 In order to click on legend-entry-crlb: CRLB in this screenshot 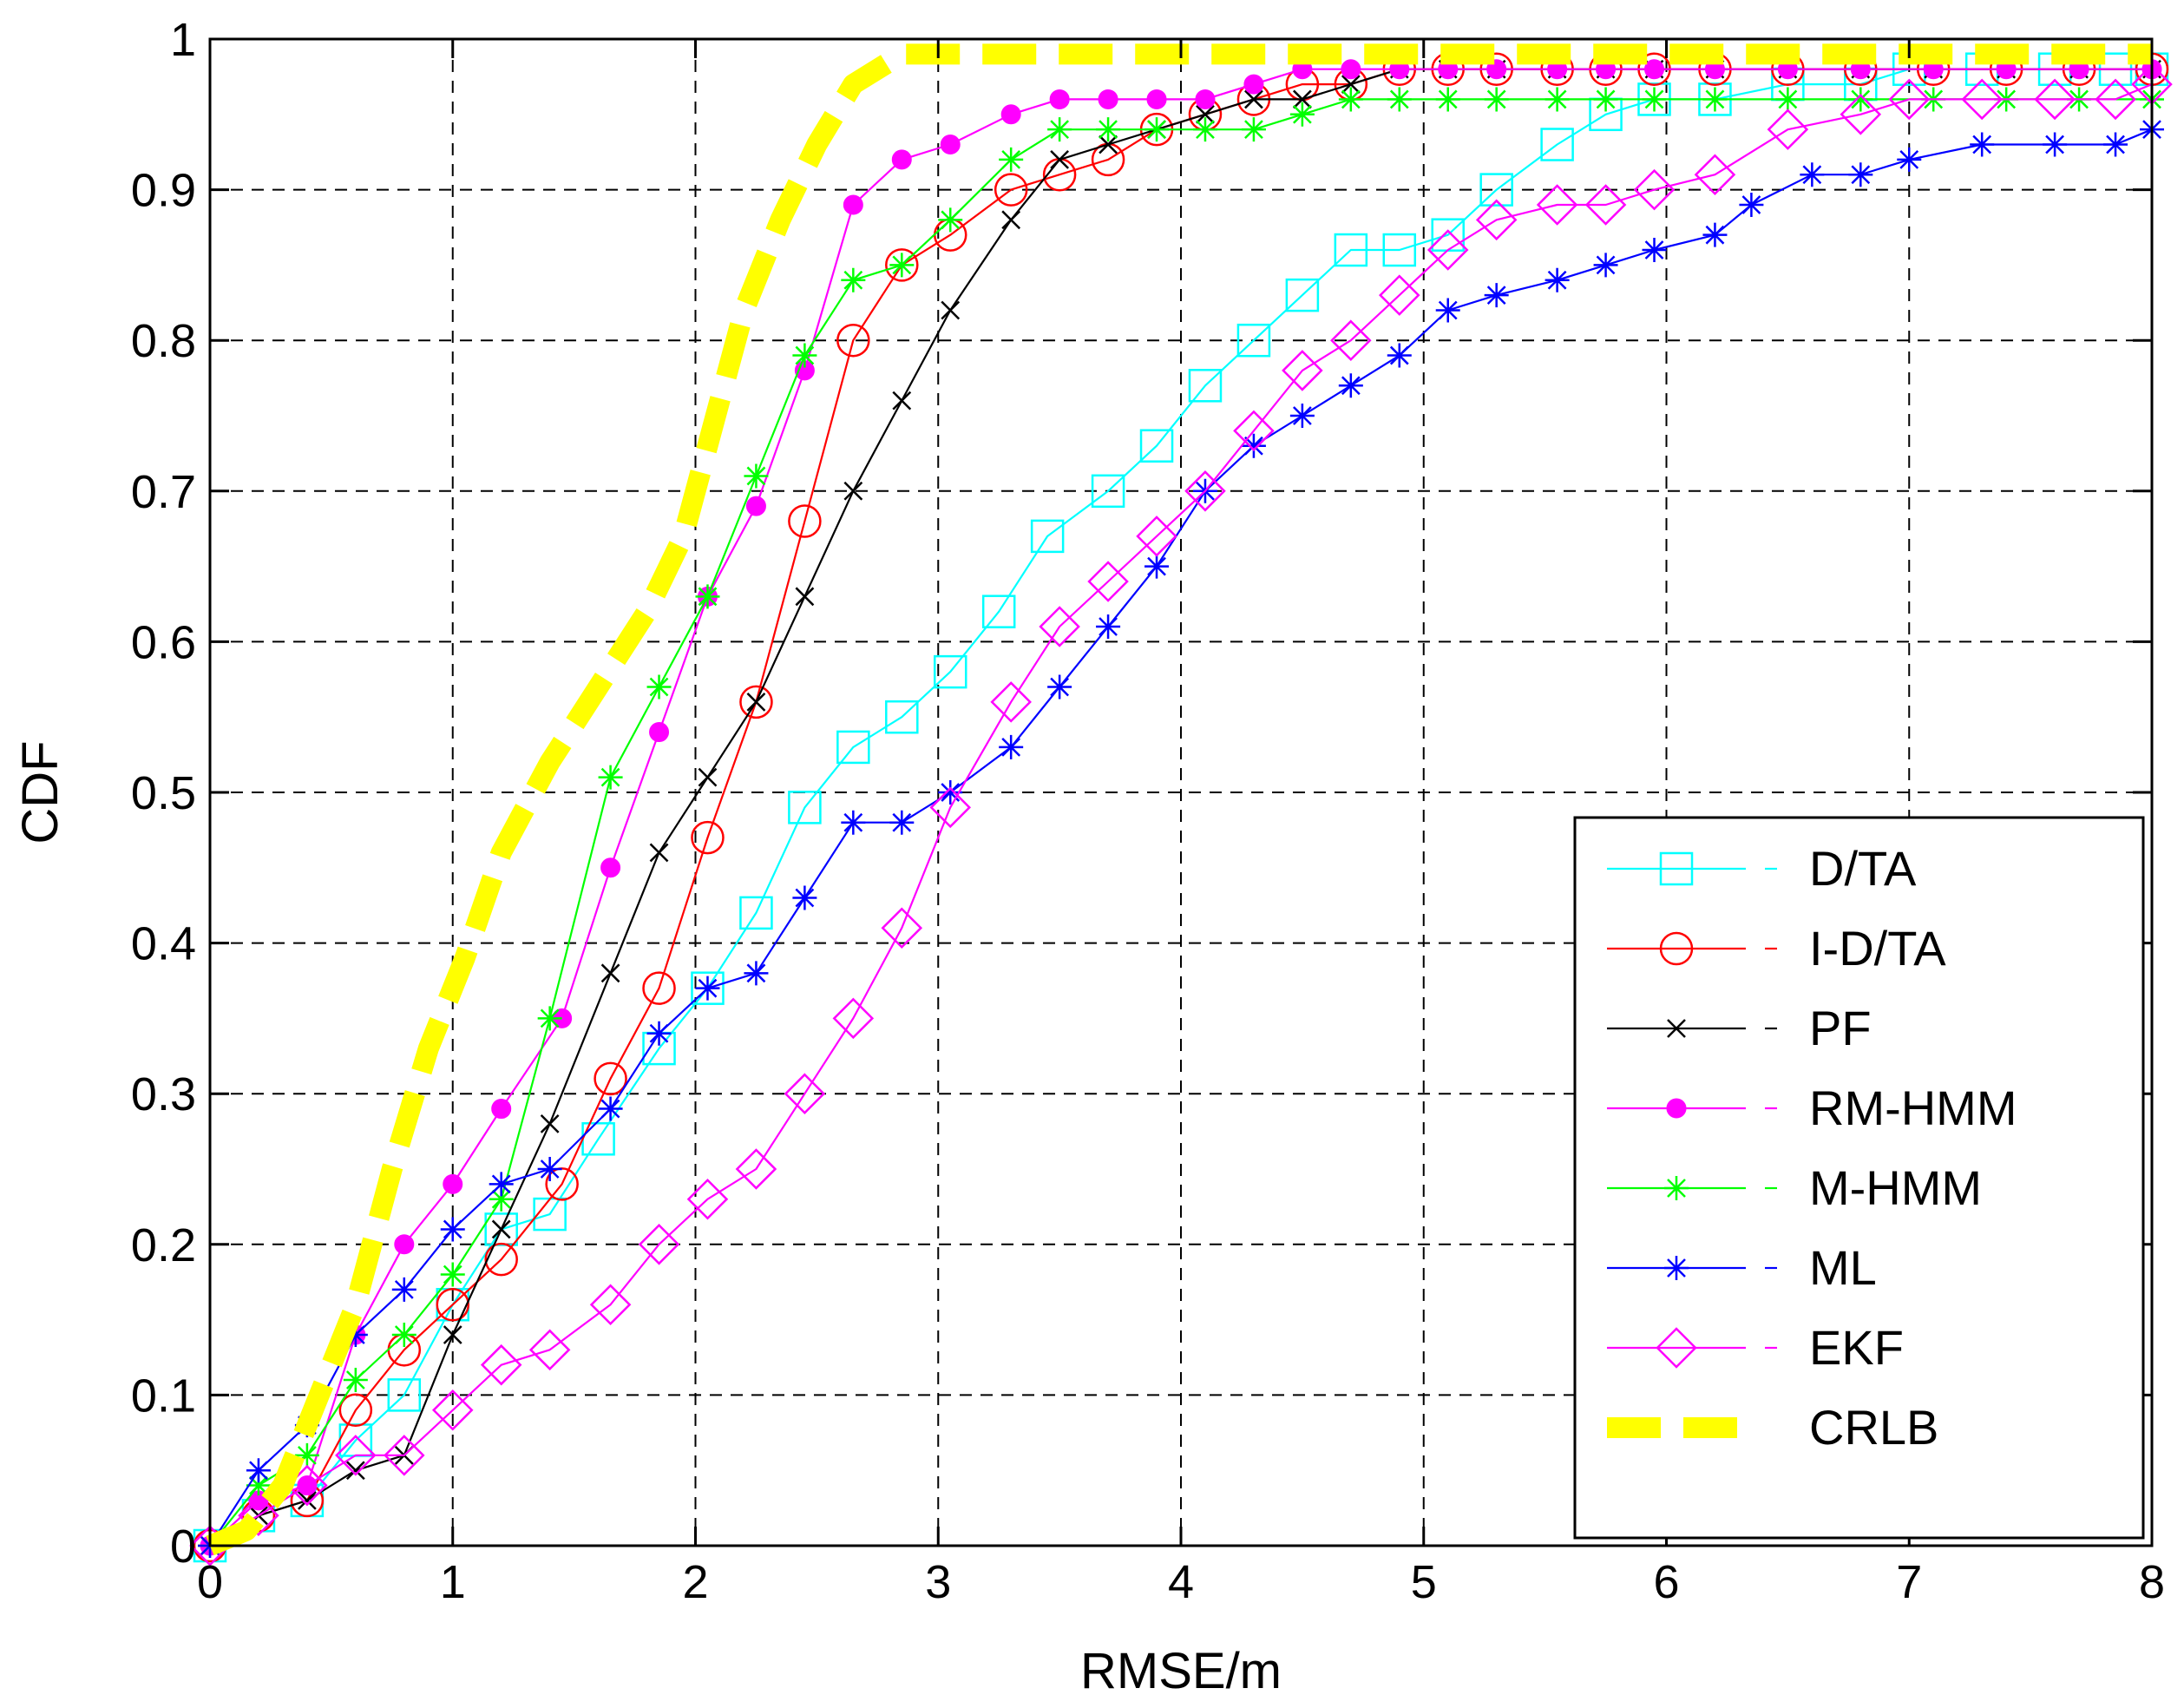, I will do `click(1772, 1427)`.